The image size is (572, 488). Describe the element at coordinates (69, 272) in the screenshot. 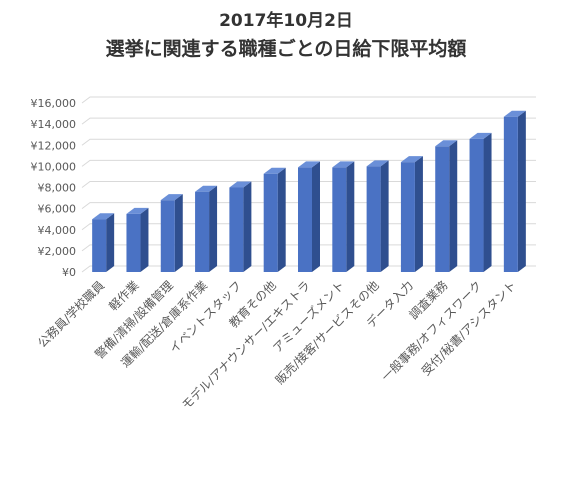

I see `y-tick-label: ¥0` at that location.